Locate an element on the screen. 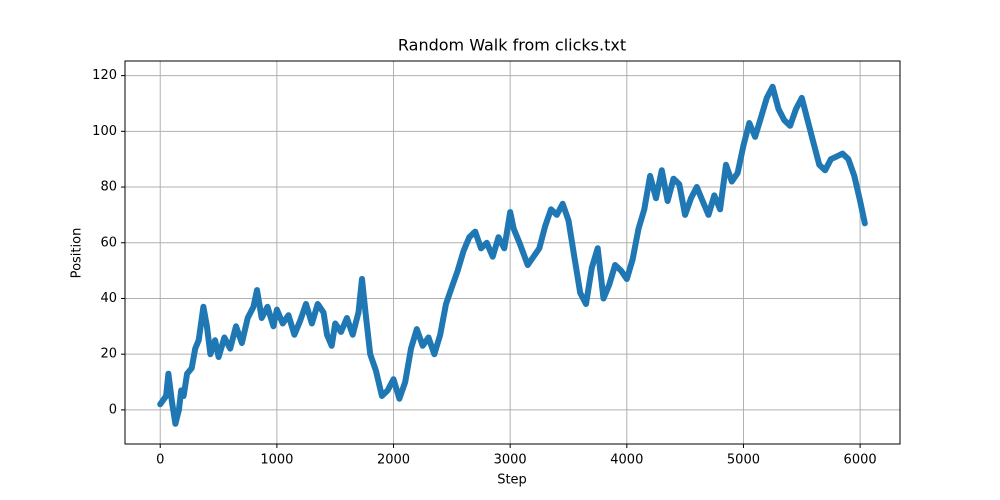  x-tick-label: 5000 is located at coordinates (743, 460).